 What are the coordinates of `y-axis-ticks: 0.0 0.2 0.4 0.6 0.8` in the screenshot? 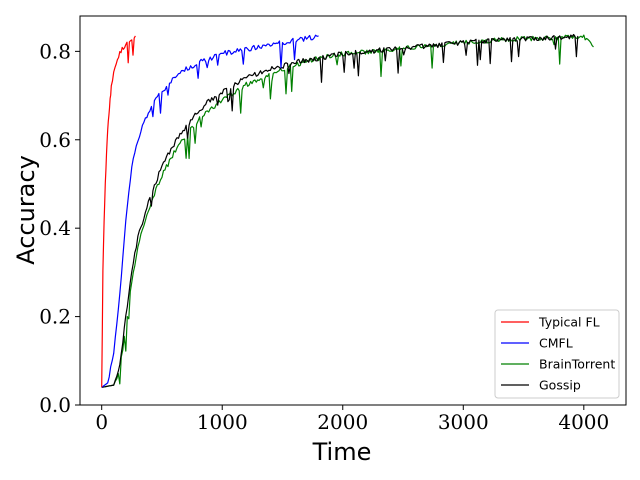 It's located at (59, 228).